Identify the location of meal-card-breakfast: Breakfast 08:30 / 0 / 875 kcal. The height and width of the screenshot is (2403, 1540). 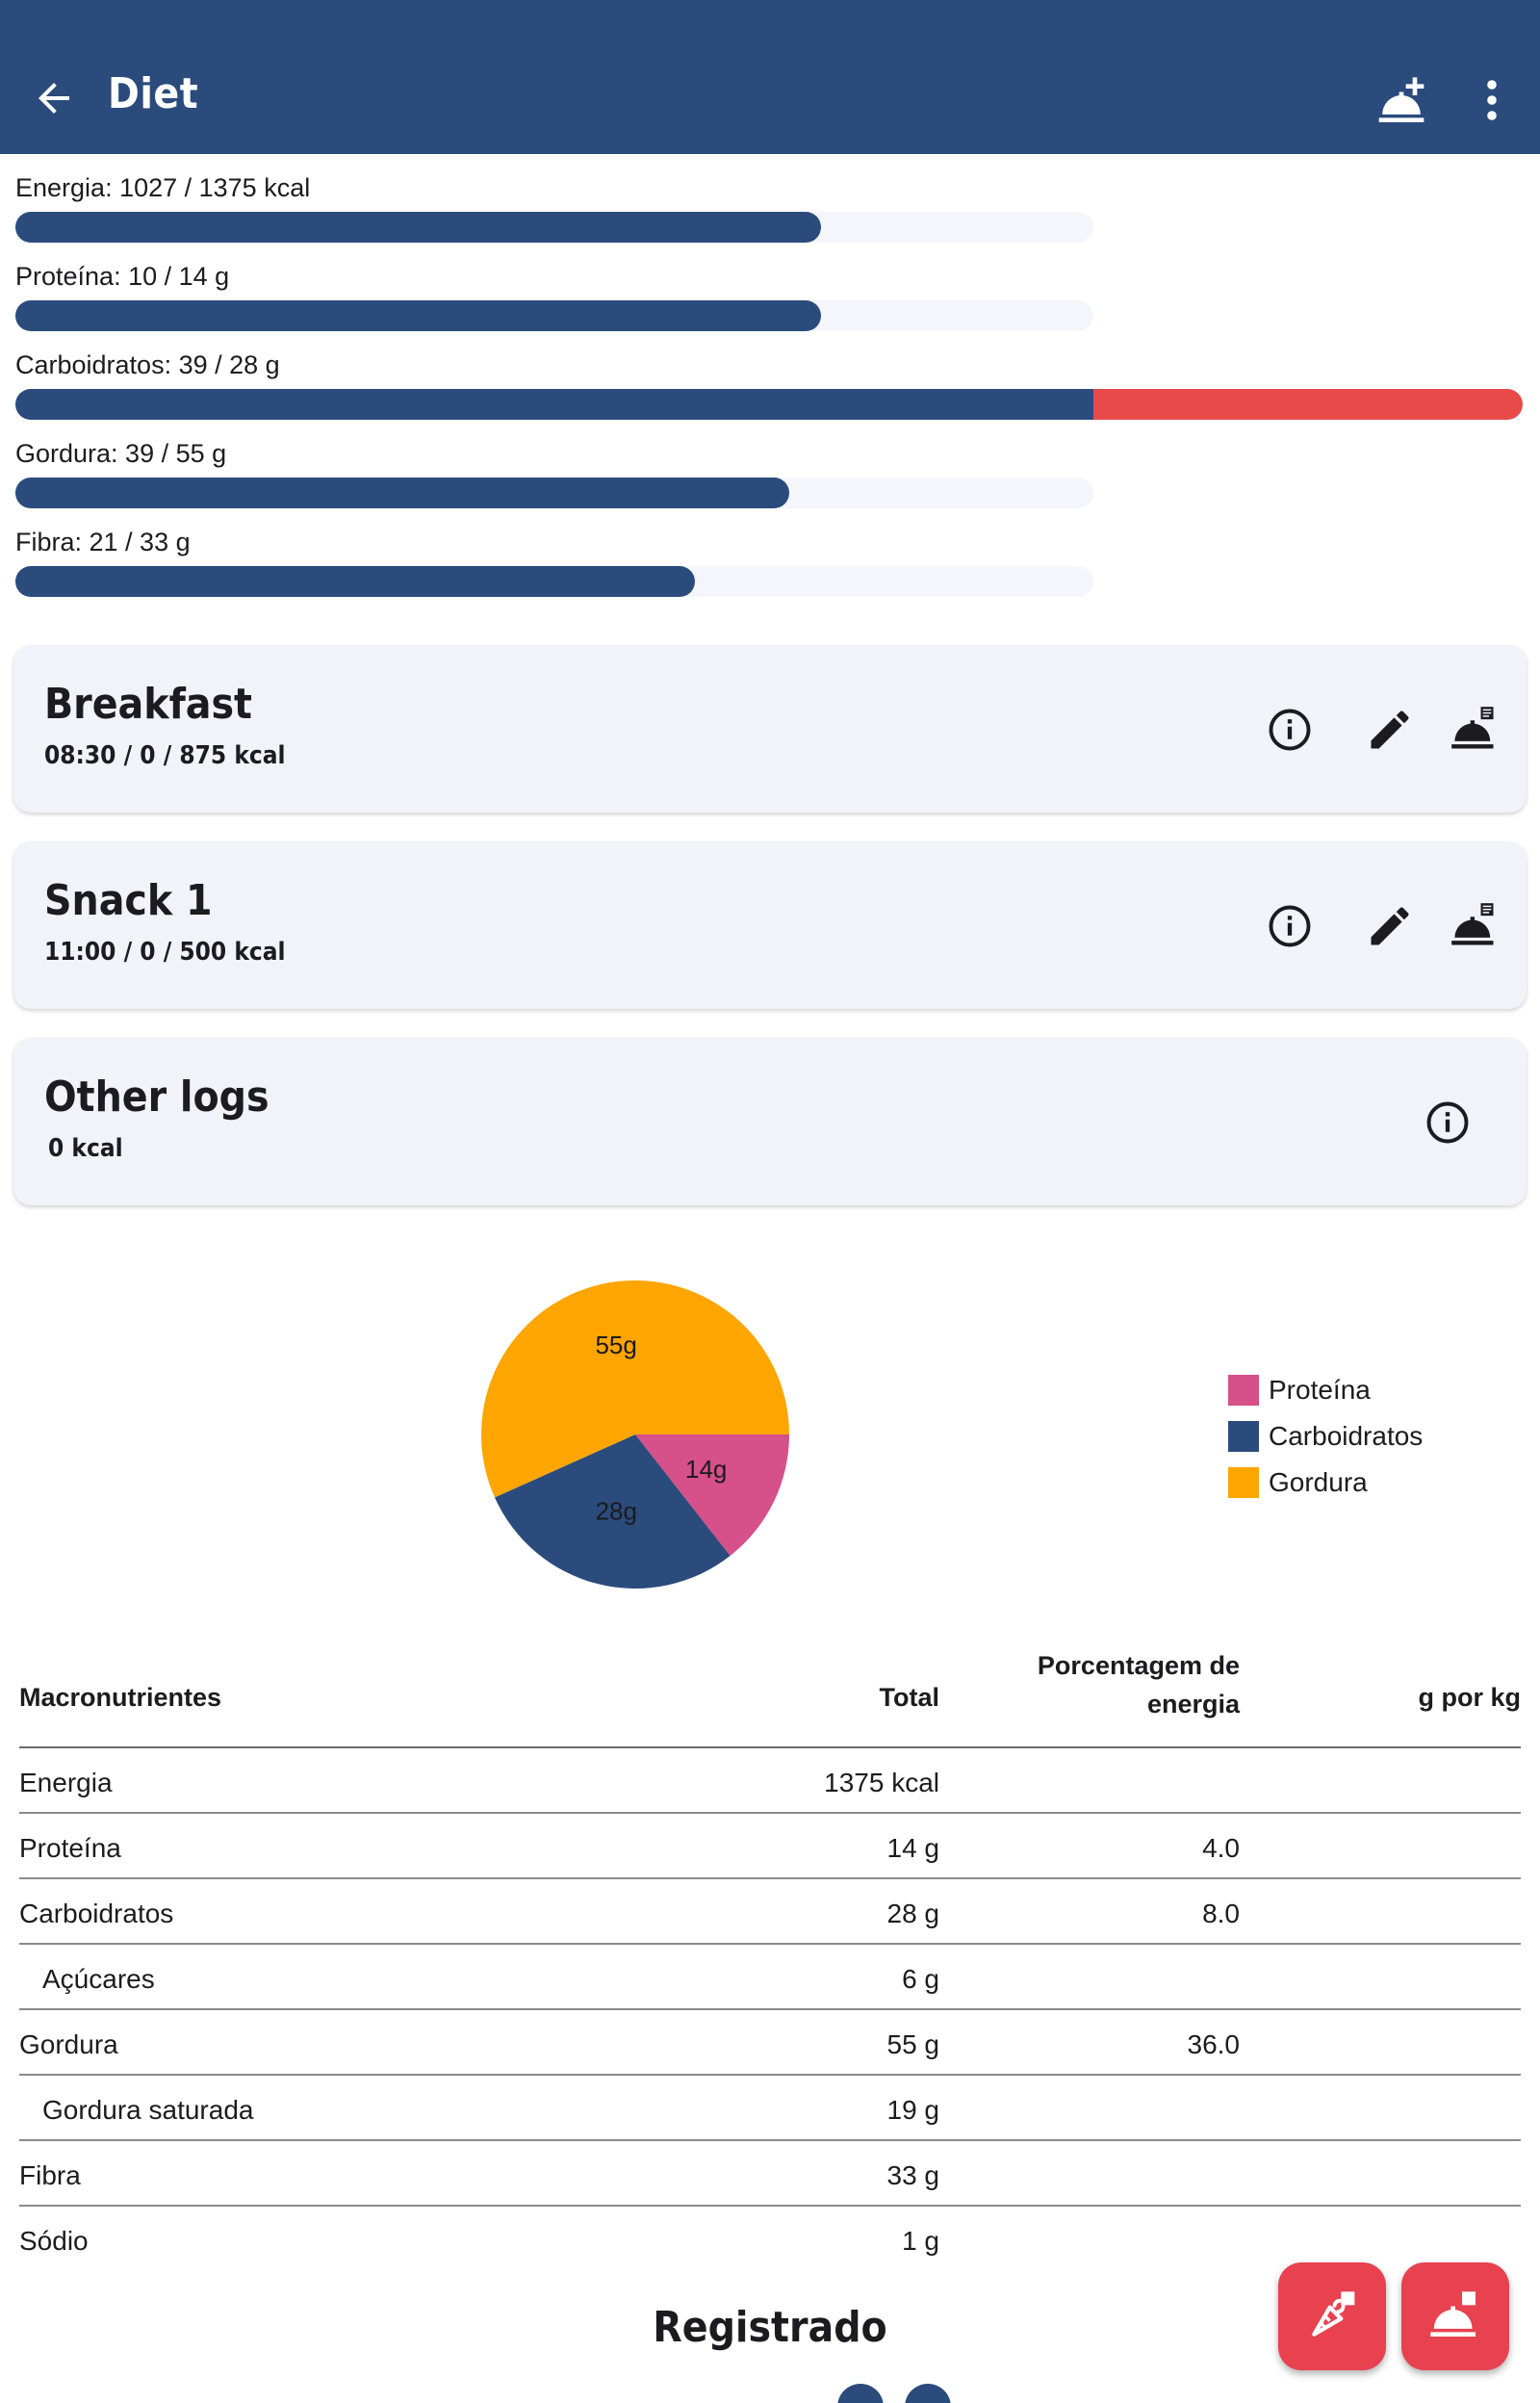
(770, 729).